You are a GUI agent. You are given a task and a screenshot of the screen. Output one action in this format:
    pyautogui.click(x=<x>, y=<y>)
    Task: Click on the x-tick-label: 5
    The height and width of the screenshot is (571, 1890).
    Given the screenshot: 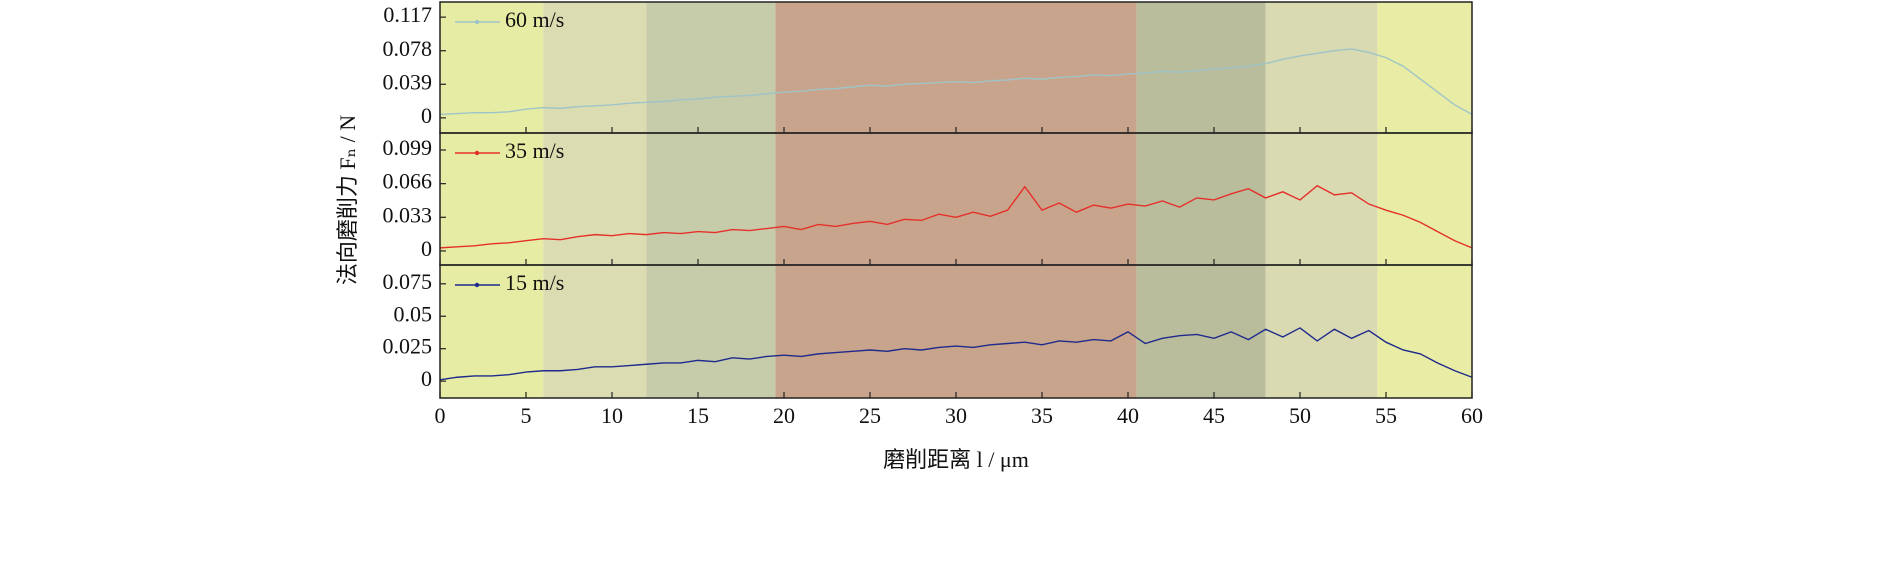 What is the action you would take?
    pyautogui.click(x=526, y=415)
    